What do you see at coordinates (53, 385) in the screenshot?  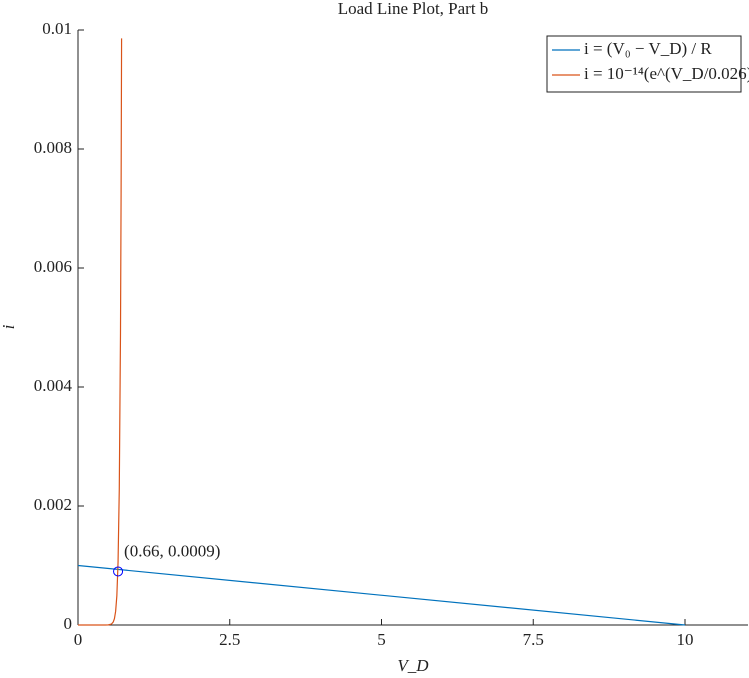 I see `y-tick-label: 0.004` at bounding box center [53, 385].